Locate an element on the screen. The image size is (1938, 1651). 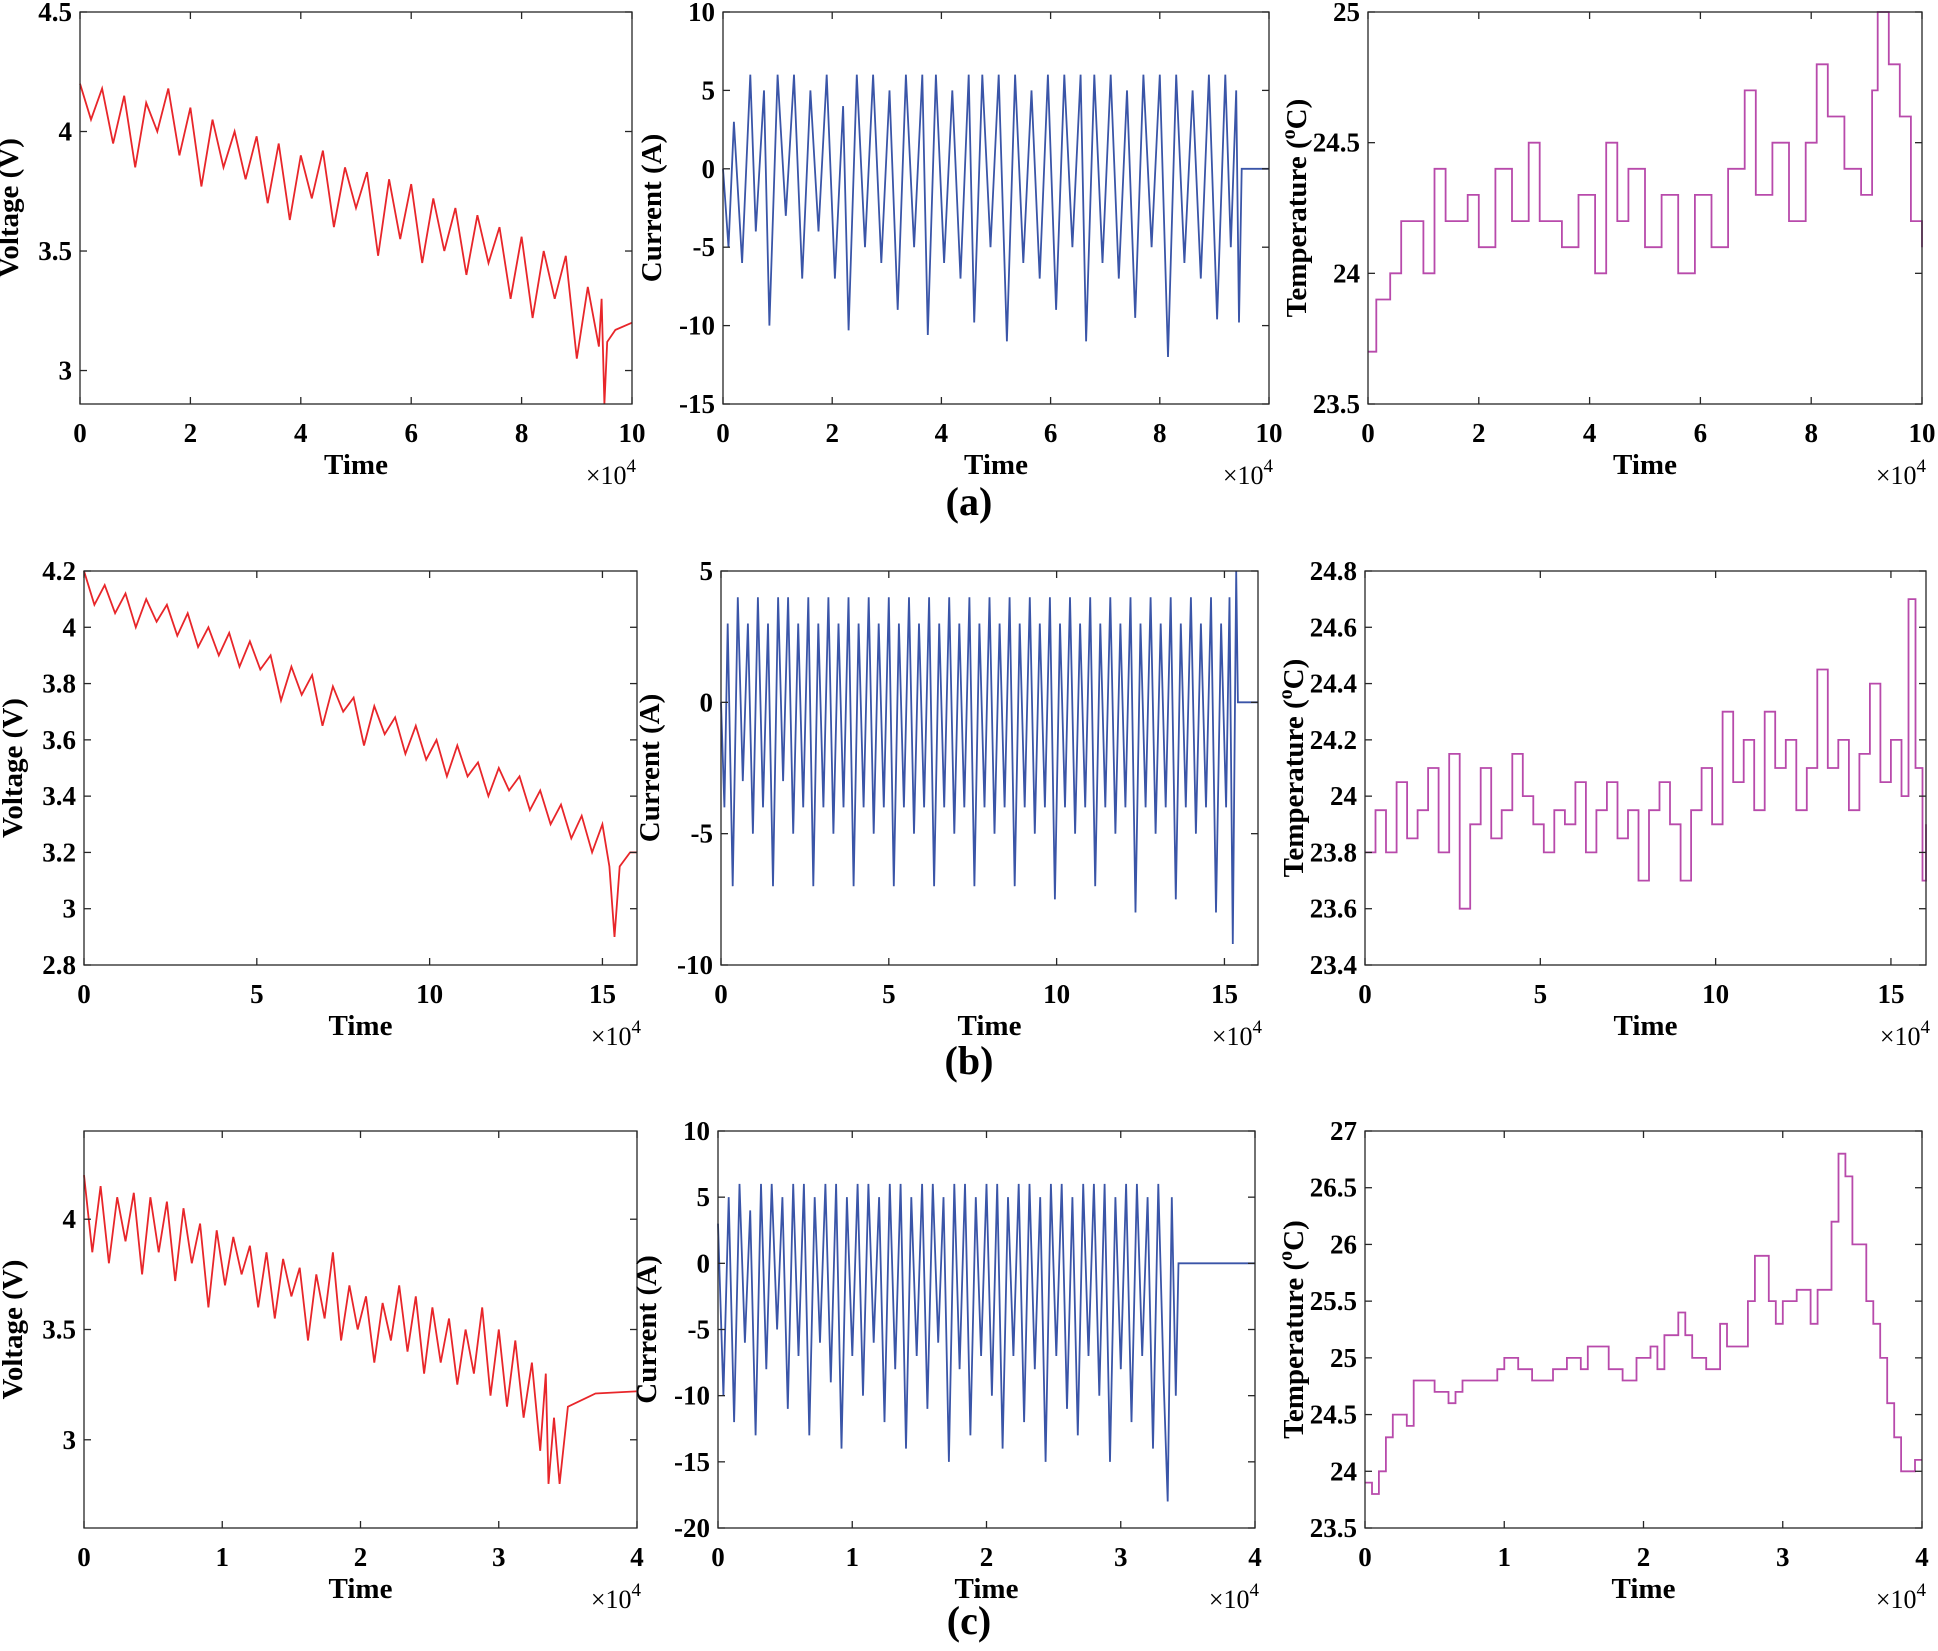
y-axis-label: Current (A) is located at coordinates (647, 1329).